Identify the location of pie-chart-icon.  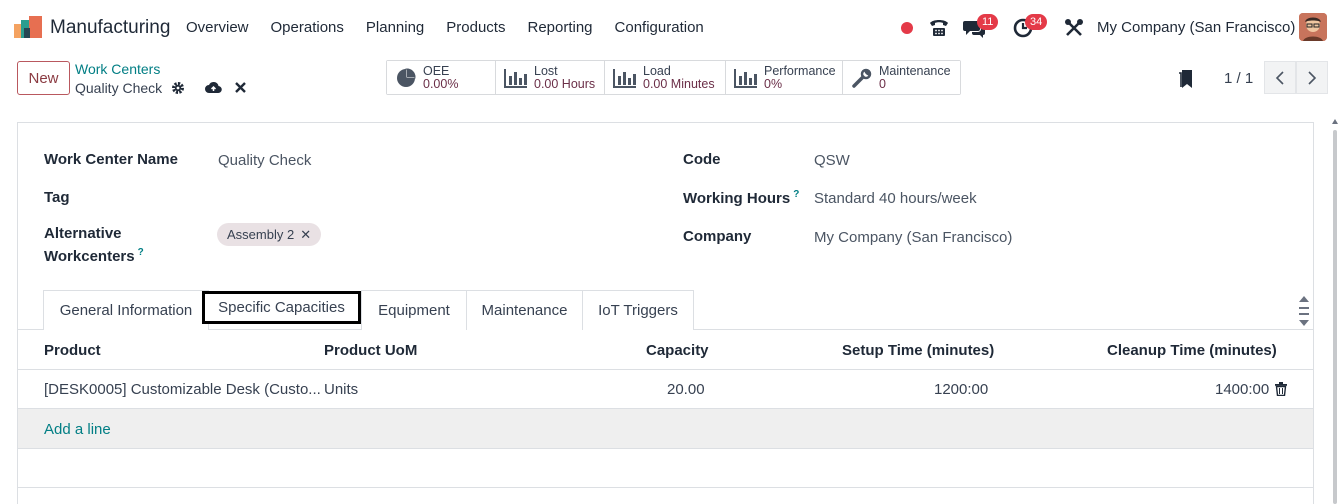
(406, 77).